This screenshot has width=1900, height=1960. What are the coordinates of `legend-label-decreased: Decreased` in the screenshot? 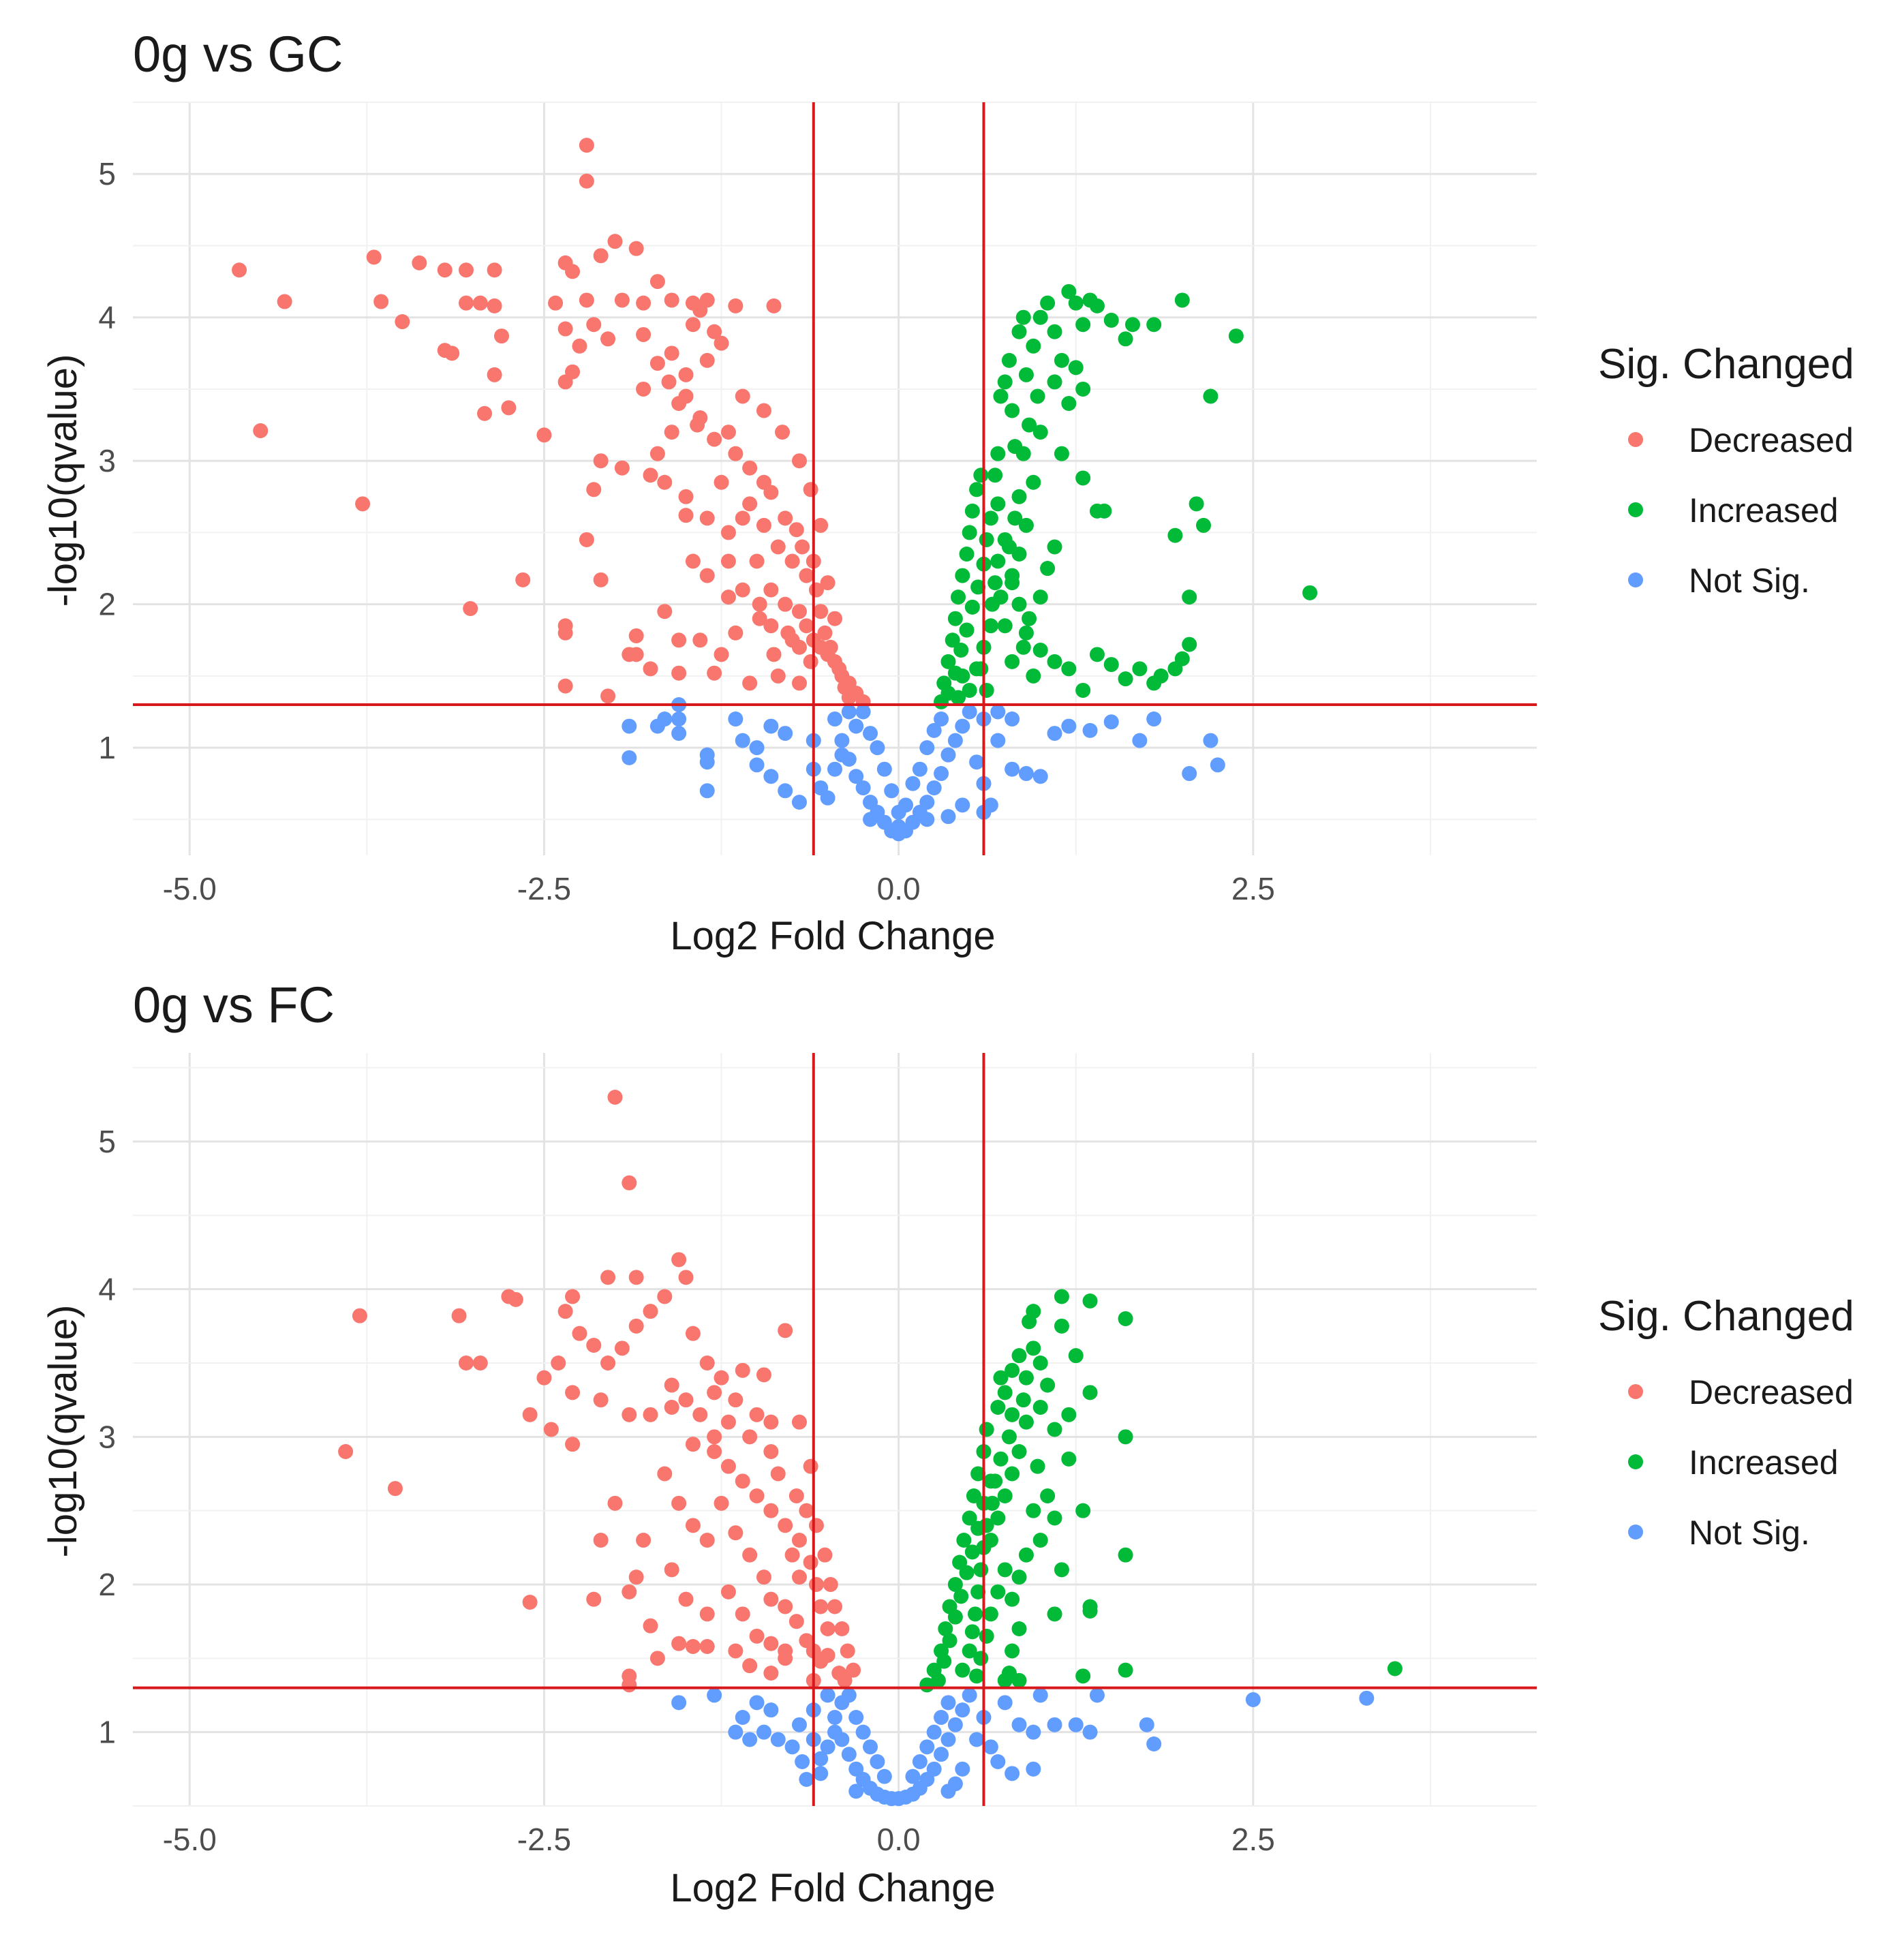 It's located at (1772, 440).